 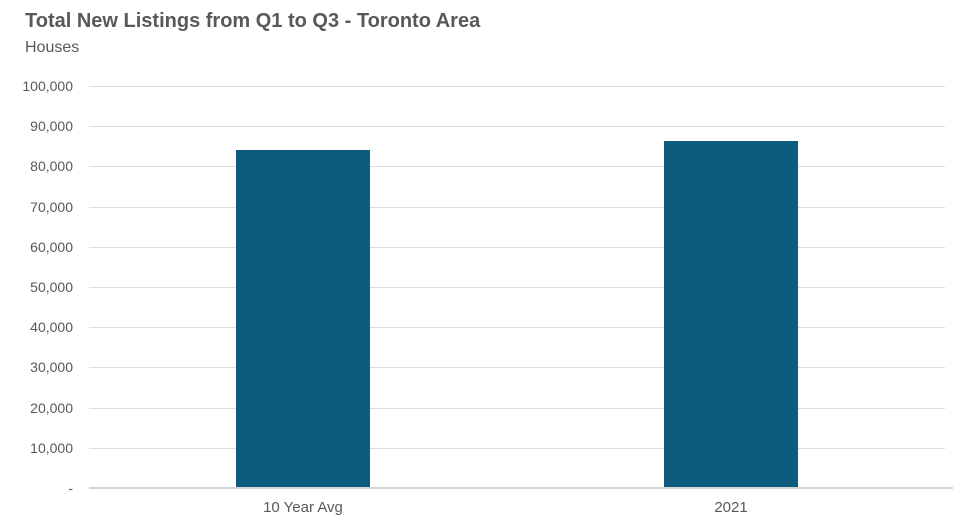 I want to click on bar-10-year-avg, so click(x=303, y=319).